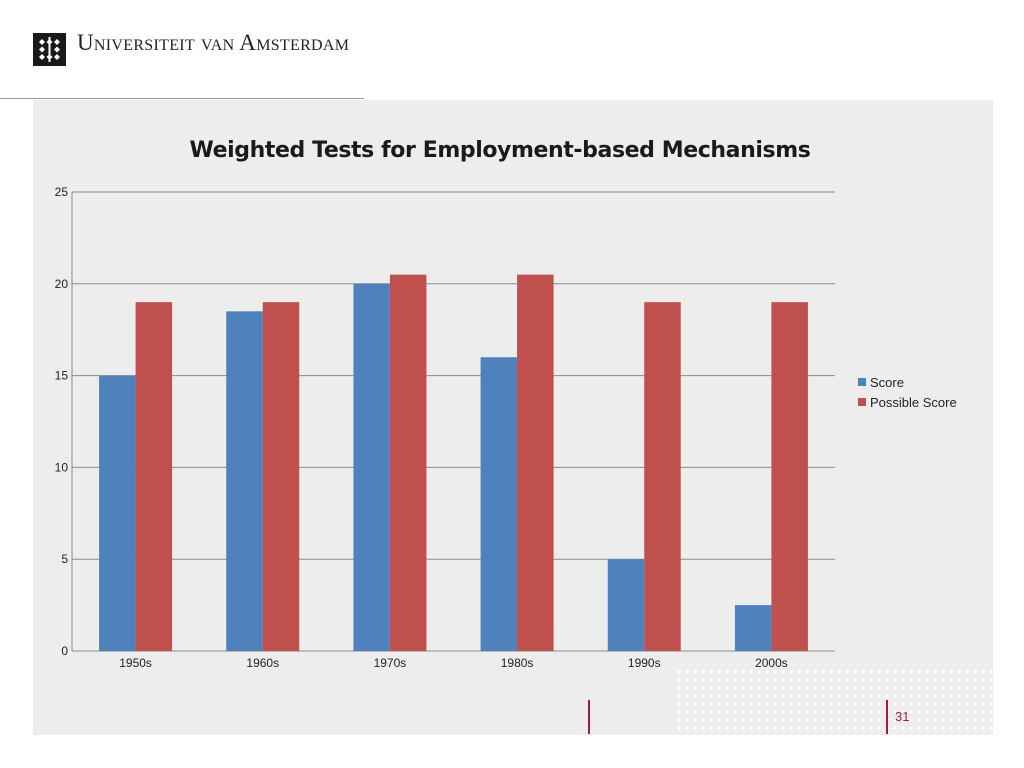  What do you see at coordinates (644, 663) in the screenshot?
I see `x-tick-label: 1990s` at bounding box center [644, 663].